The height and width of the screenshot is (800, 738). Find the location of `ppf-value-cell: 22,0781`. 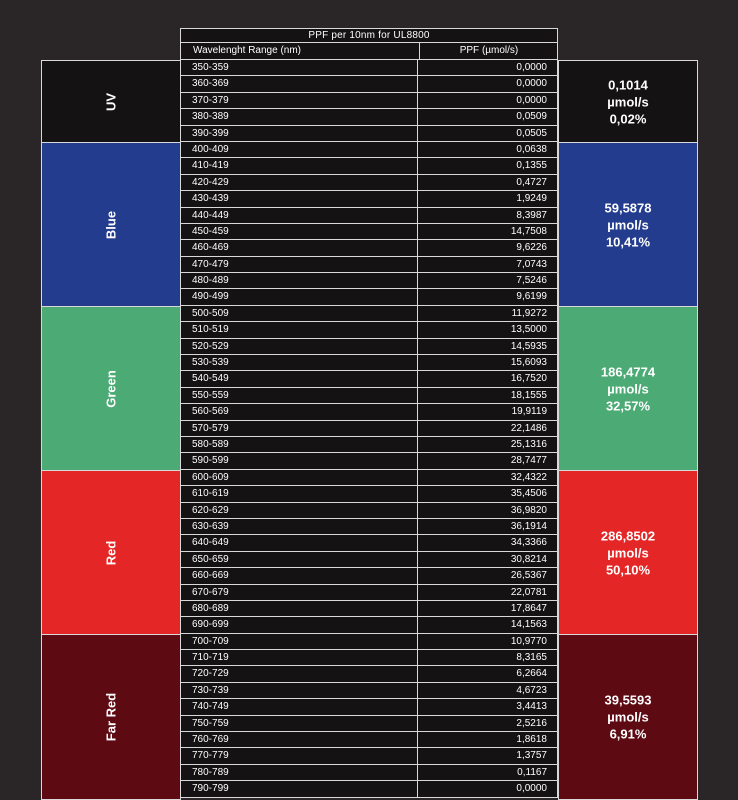

ppf-value-cell: 22,0781 is located at coordinates (488, 592).